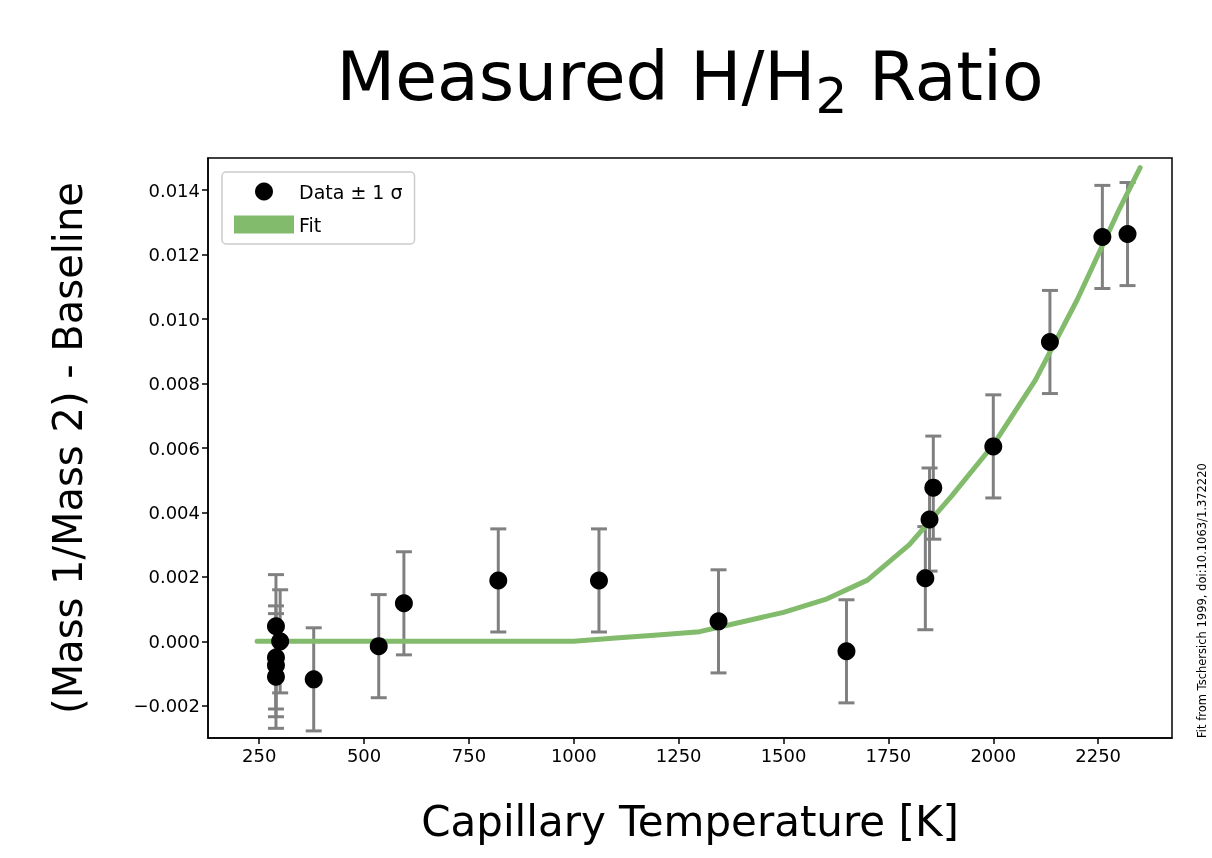 Image resolution: width=1212 pixels, height=858 pixels. I want to click on legend-label: Fit, so click(310, 224).